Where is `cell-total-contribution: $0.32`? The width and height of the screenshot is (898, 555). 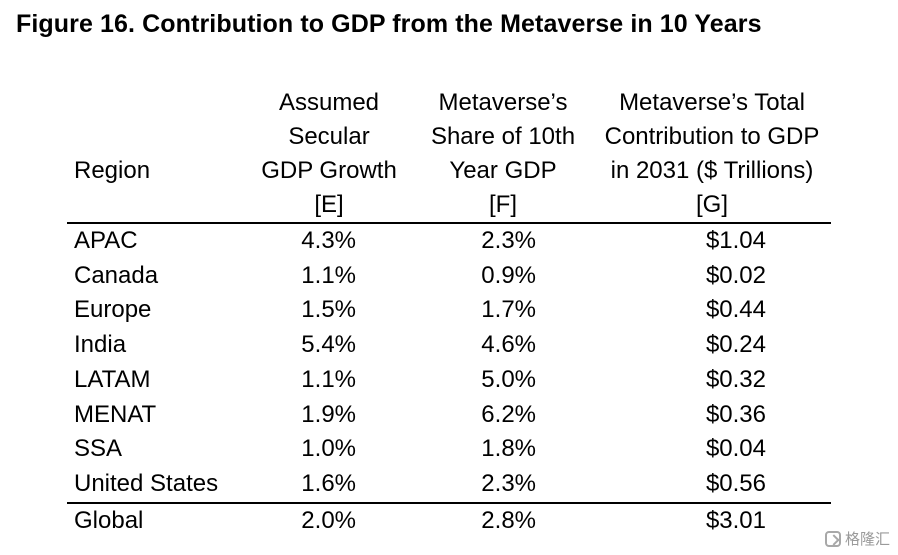 cell-total-contribution: $0.32 is located at coordinates (735, 379).